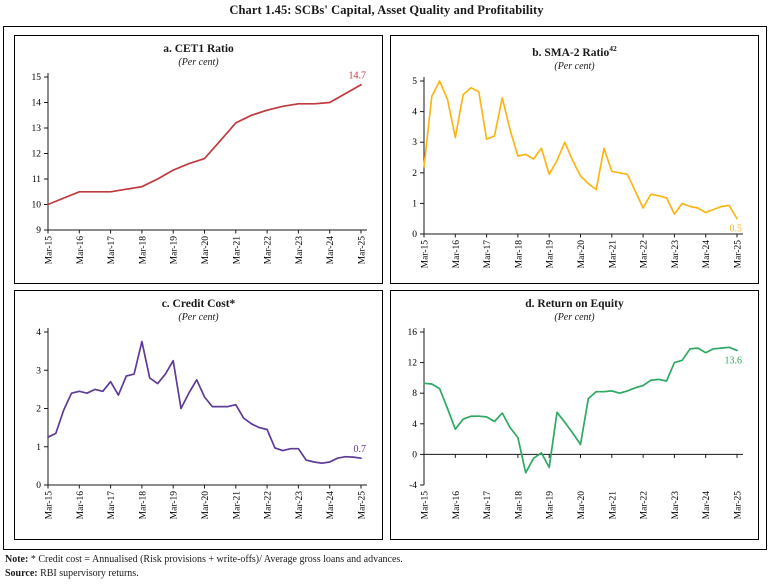 Image resolution: width=773 pixels, height=586 pixels. Describe the element at coordinates (88, 573) in the screenshot. I see `source-text: RBI supervisory returns.` at that location.